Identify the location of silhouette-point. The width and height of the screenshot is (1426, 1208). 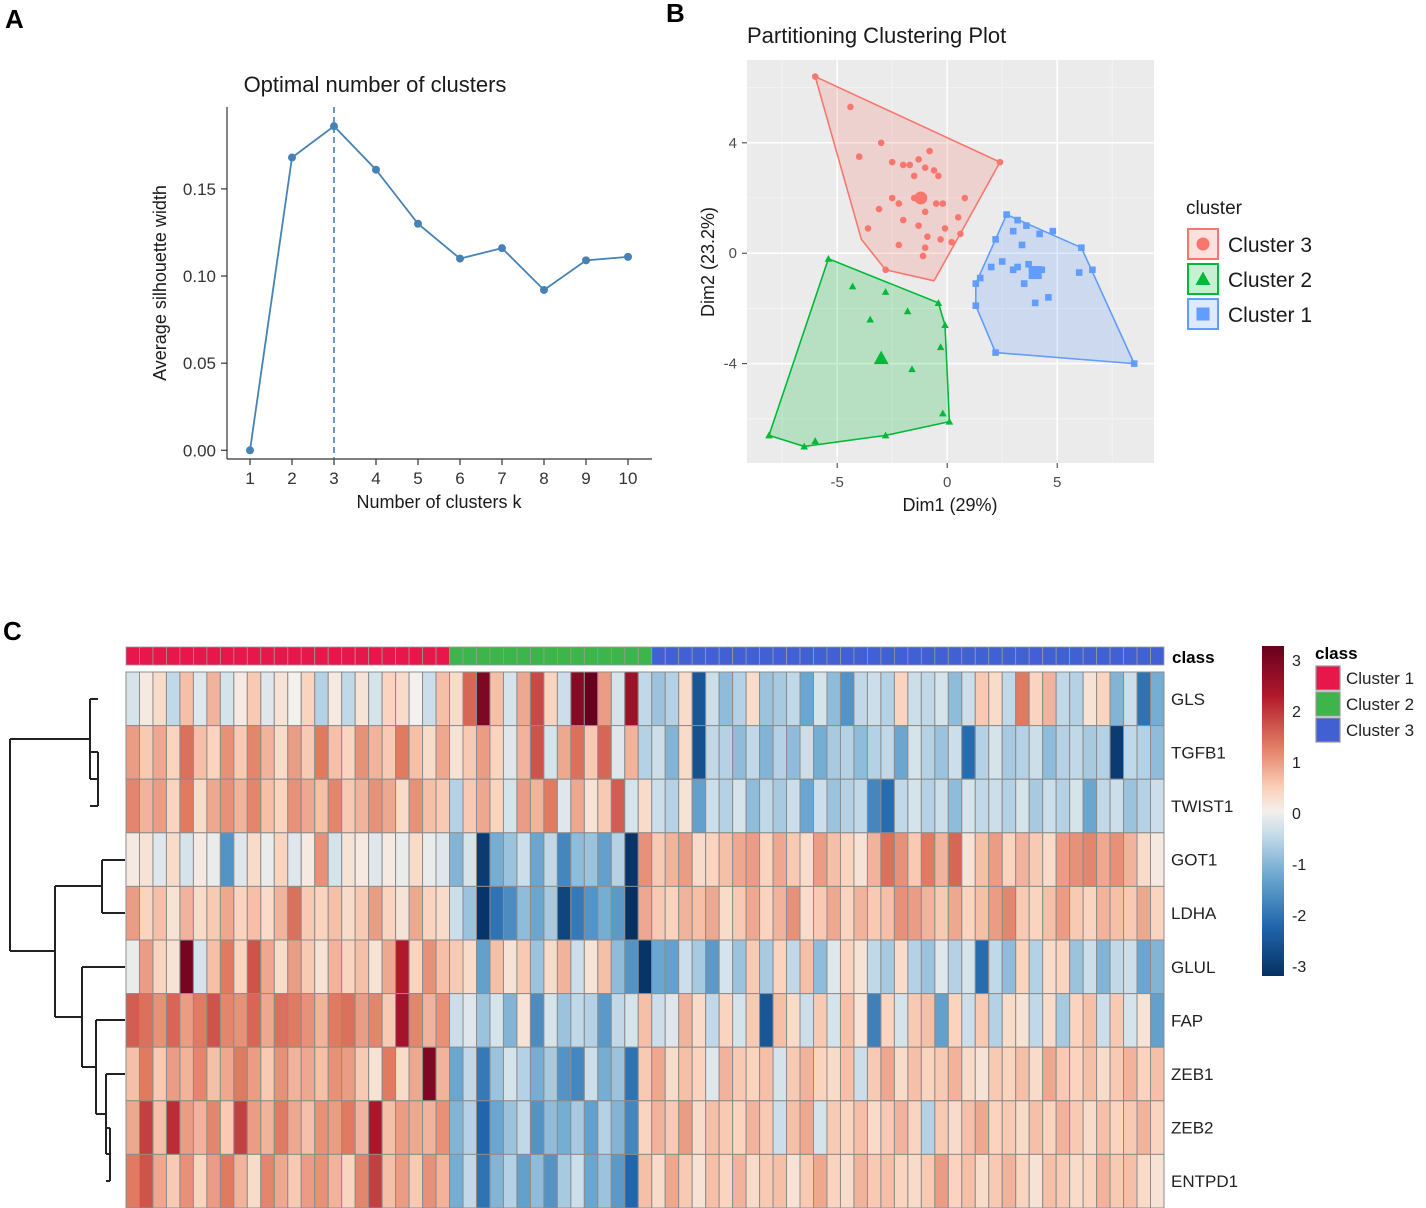
(586, 260).